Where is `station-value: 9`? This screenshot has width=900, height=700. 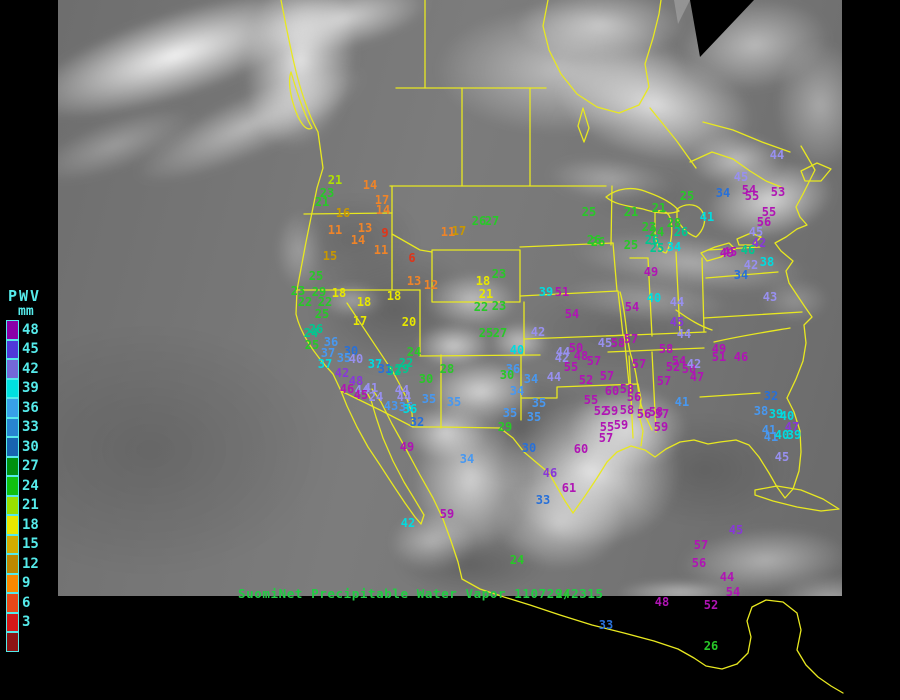 station-value: 9 is located at coordinates (385, 233).